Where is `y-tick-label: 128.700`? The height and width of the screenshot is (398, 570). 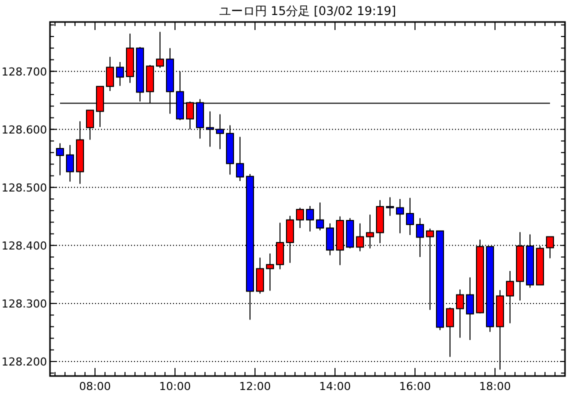
y-tick-label: 128.700 is located at coordinates (24, 71).